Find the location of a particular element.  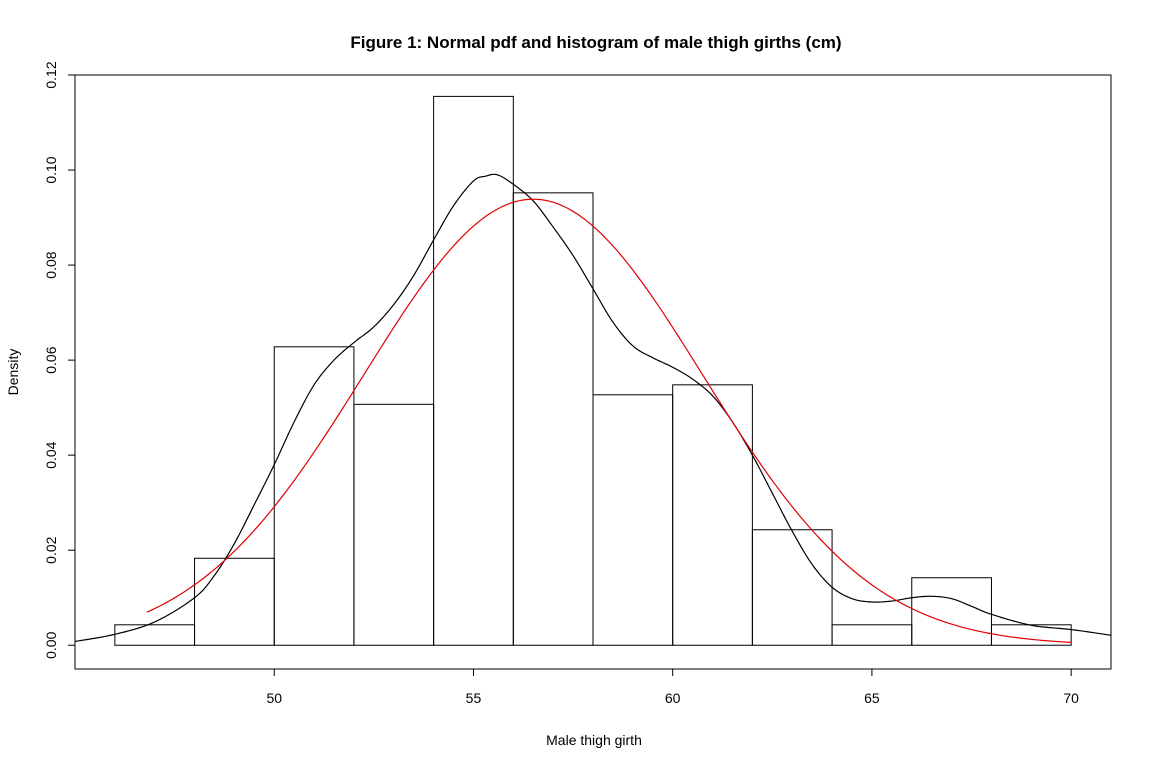

x-tick-label: 55 is located at coordinates (474, 698).